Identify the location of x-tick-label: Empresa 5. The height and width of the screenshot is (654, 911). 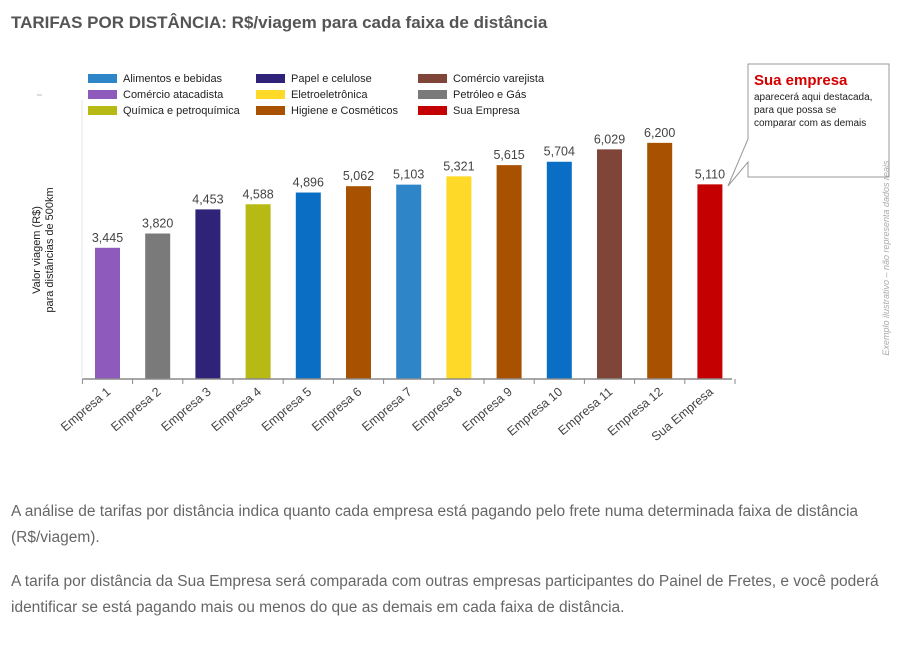
(286, 410).